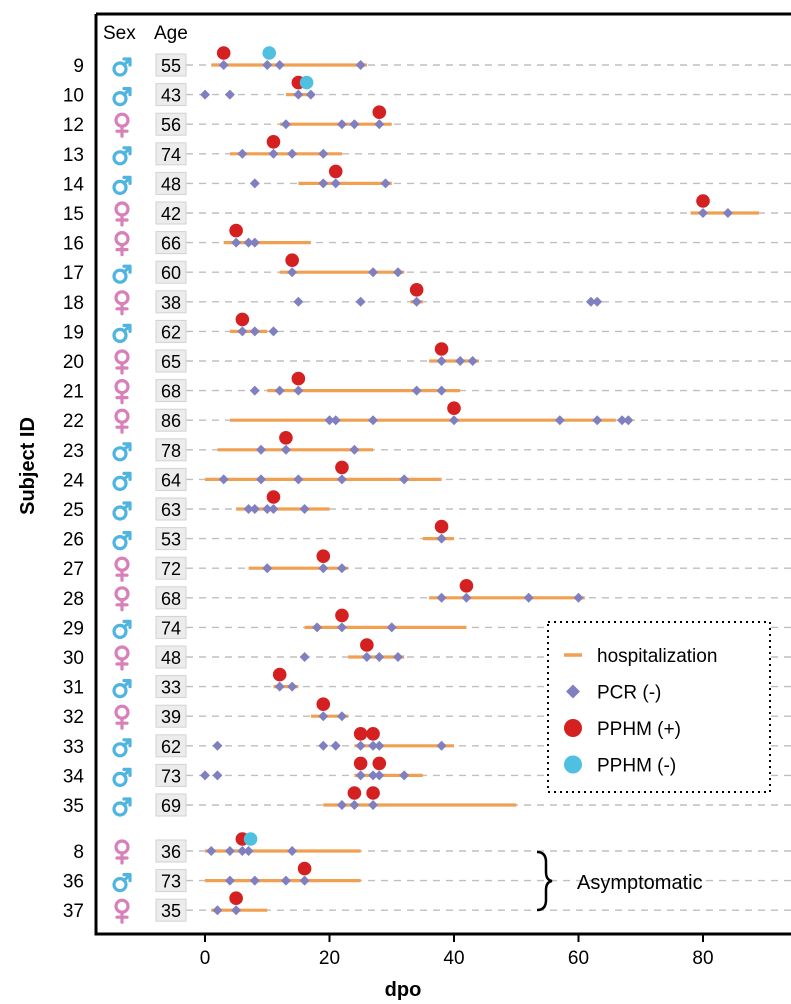  Describe the element at coordinates (640, 883) in the screenshot. I see `asymptomatic-label: Asymptomatic` at that location.